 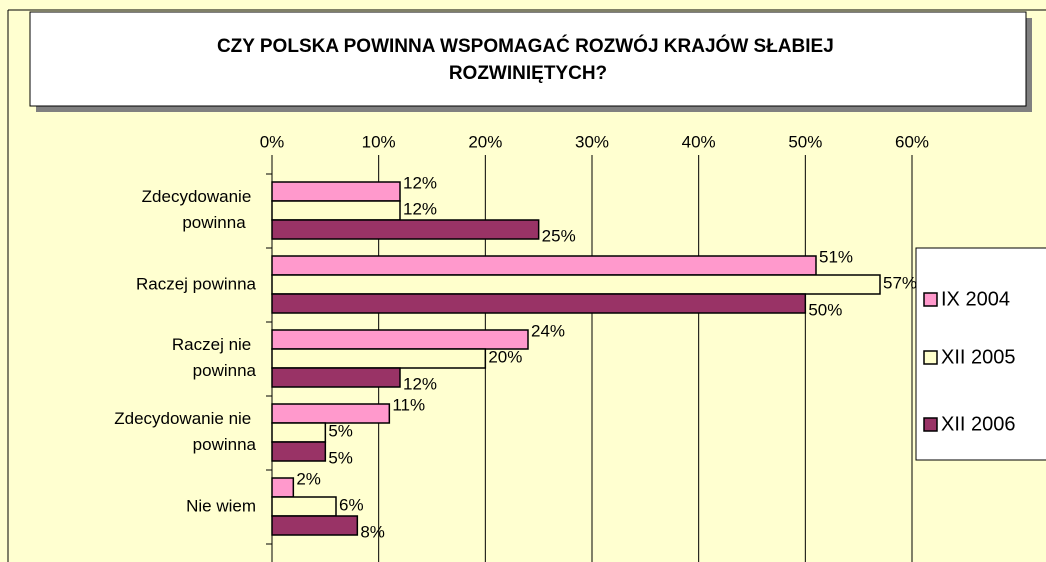 What do you see at coordinates (975, 299) in the screenshot?
I see `legend-label: IX 2004` at bounding box center [975, 299].